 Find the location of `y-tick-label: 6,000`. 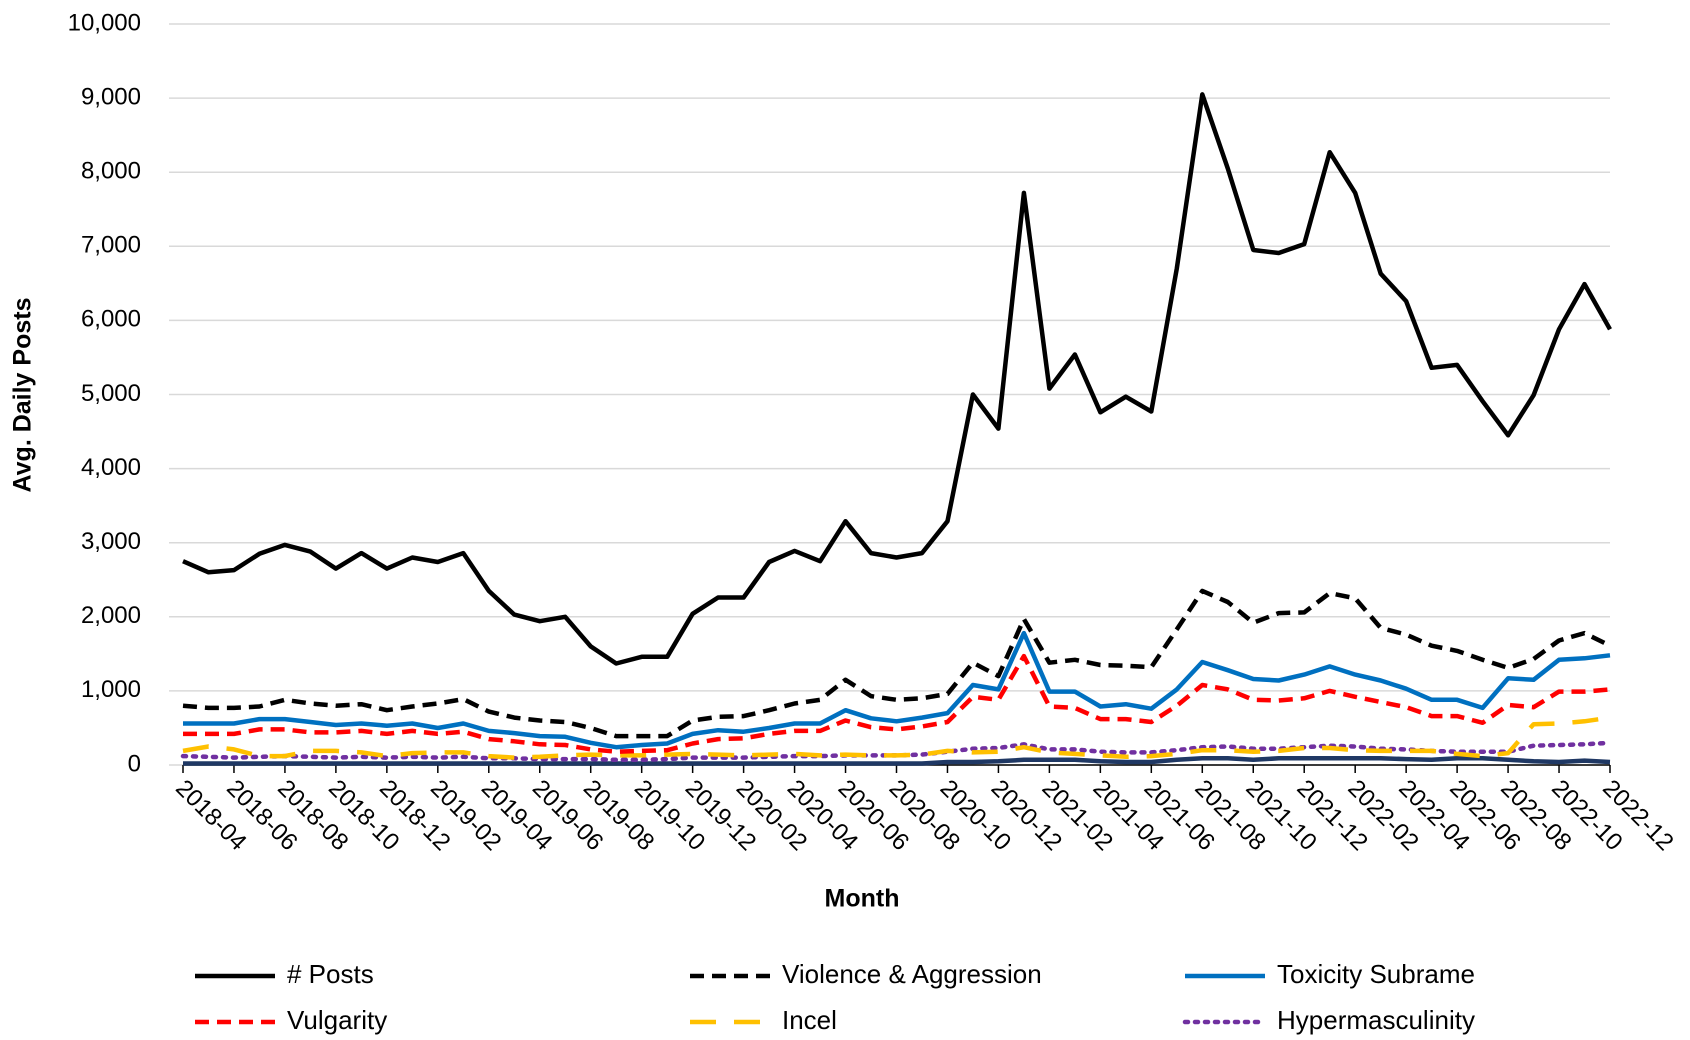

y-tick-label: 6,000 is located at coordinates (111, 319).